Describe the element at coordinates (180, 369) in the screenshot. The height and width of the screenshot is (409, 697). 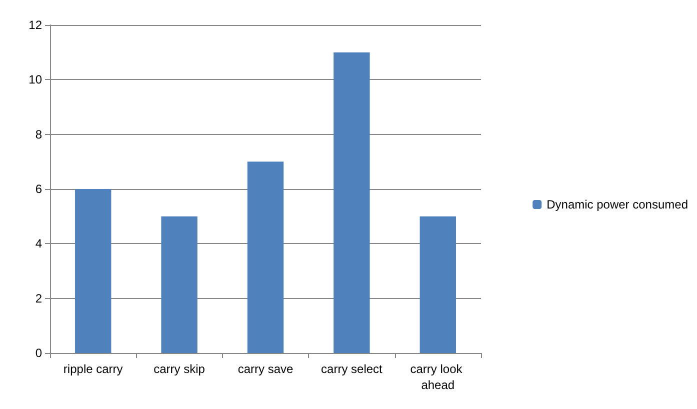
I see `x-tick-label: carry skip` at that location.